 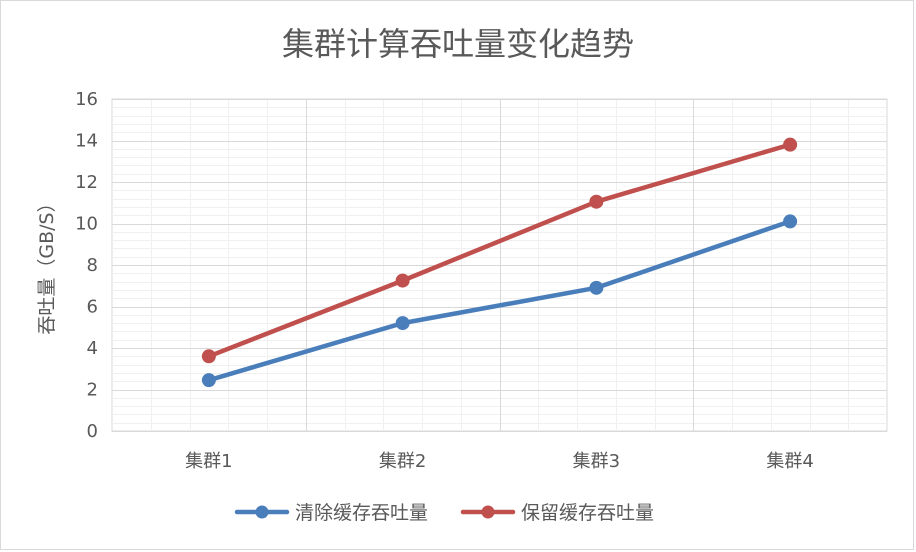 I want to click on y-tick-label: 8, so click(x=92, y=265).